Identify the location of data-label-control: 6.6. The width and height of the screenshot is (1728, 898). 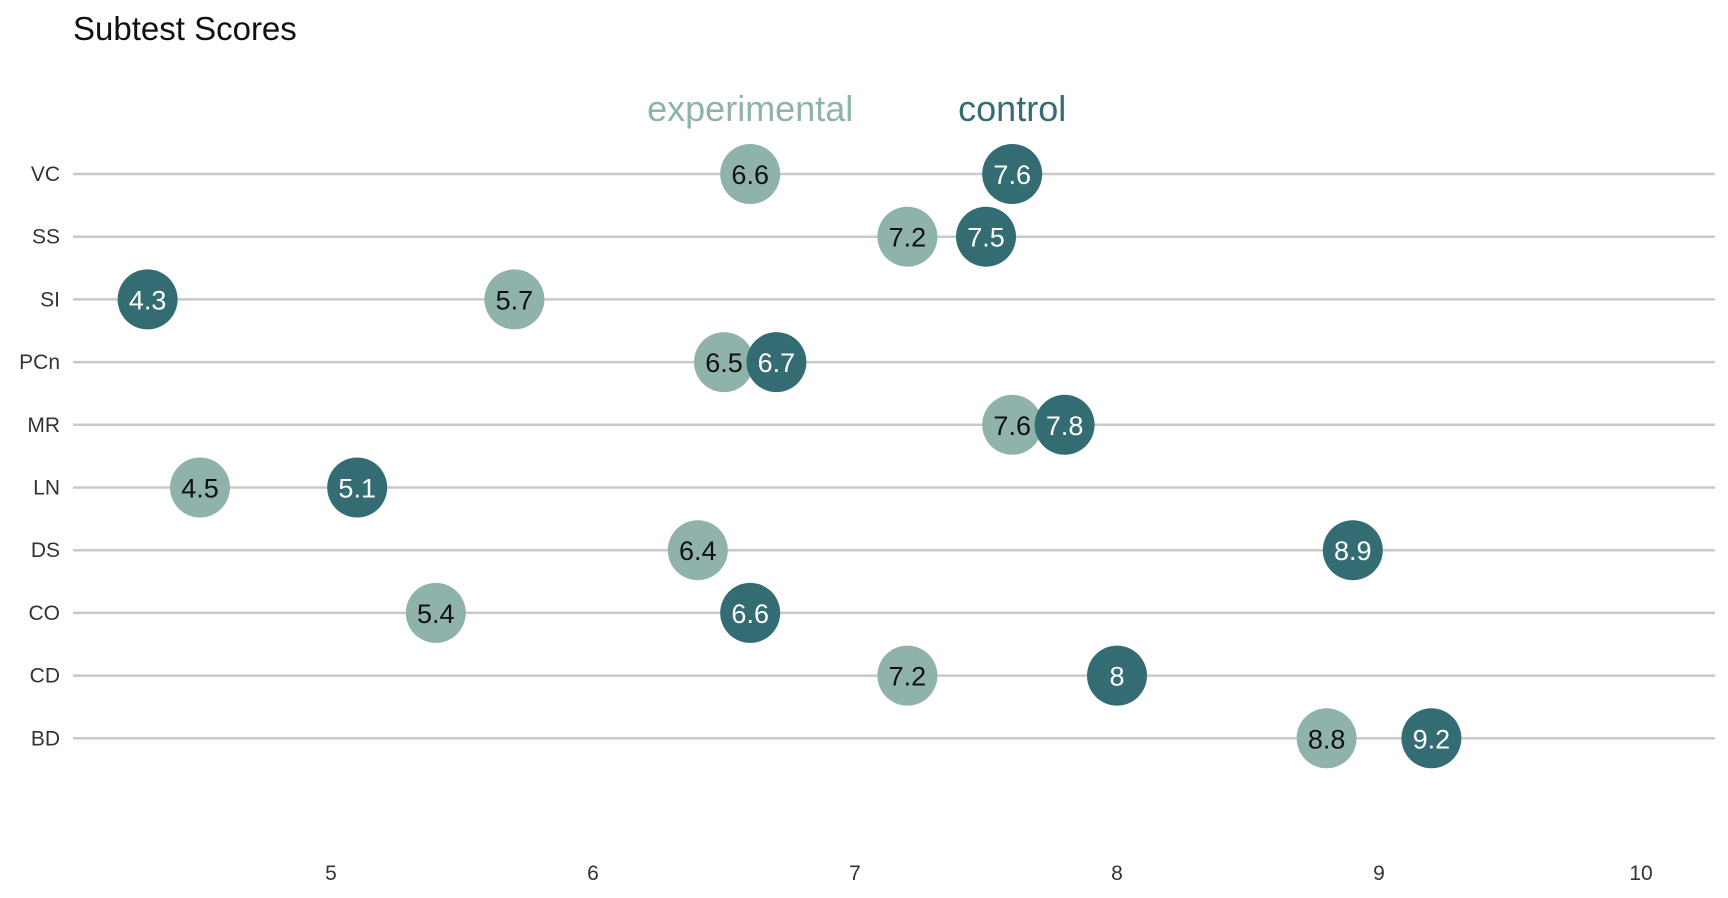
(750, 614).